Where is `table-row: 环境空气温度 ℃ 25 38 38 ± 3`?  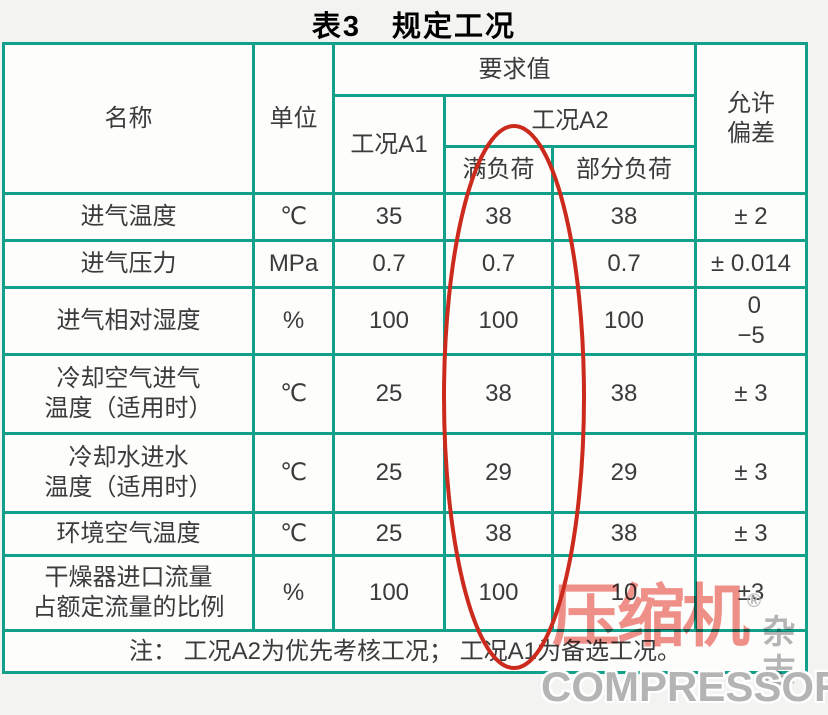 table-row: 环境空气温度 ℃ 25 38 38 ± 3 is located at coordinates (405, 534).